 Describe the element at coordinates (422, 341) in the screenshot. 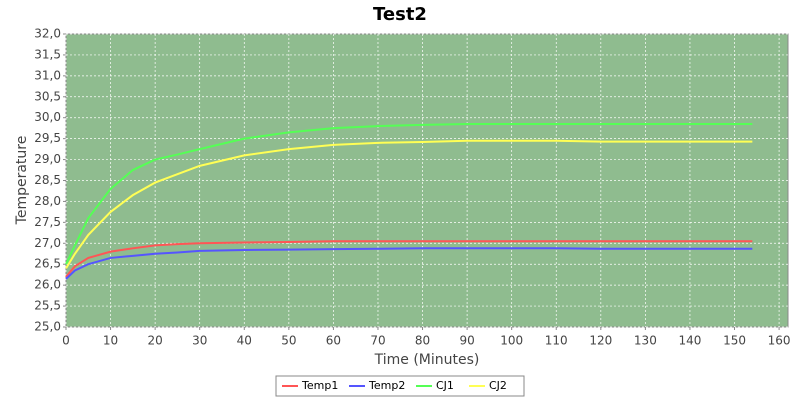

I see `x-tick-label: 80` at that location.